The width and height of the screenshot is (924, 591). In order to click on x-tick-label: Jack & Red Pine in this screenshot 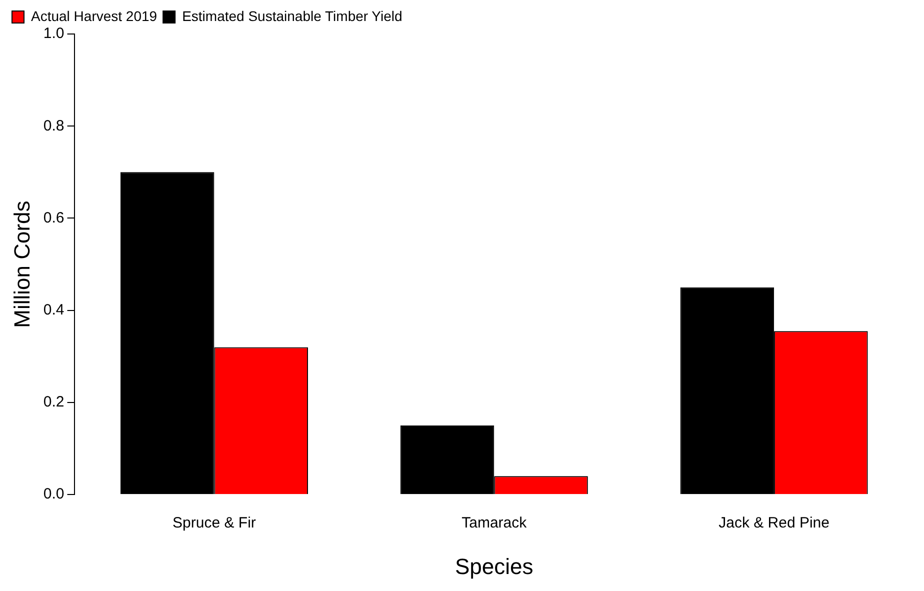, I will do `click(774, 523)`.